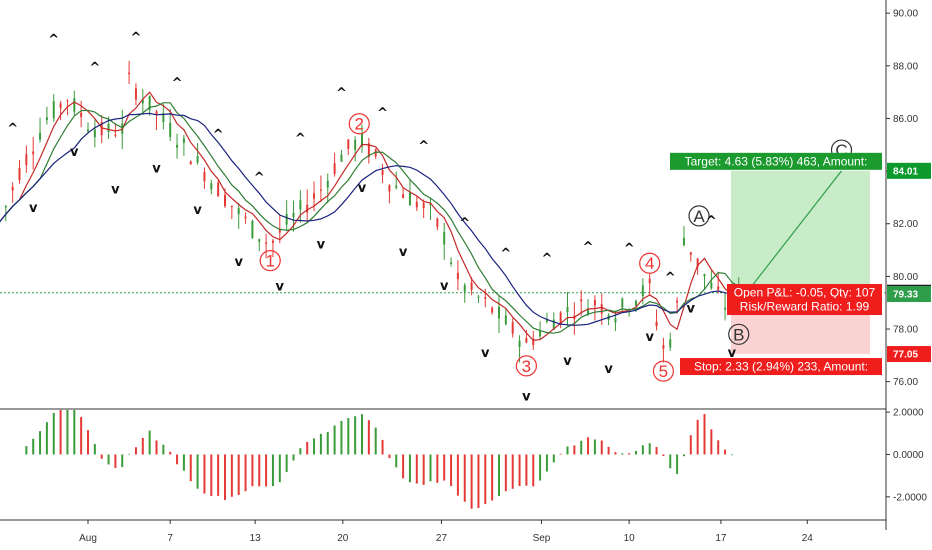 Image resolution: width=932 pixels, height=550 pixels. What do you see at coordinates (905, 355) in the screenshot?
I see `price-badge-label: 77.05` at bounding box center [905, 355].